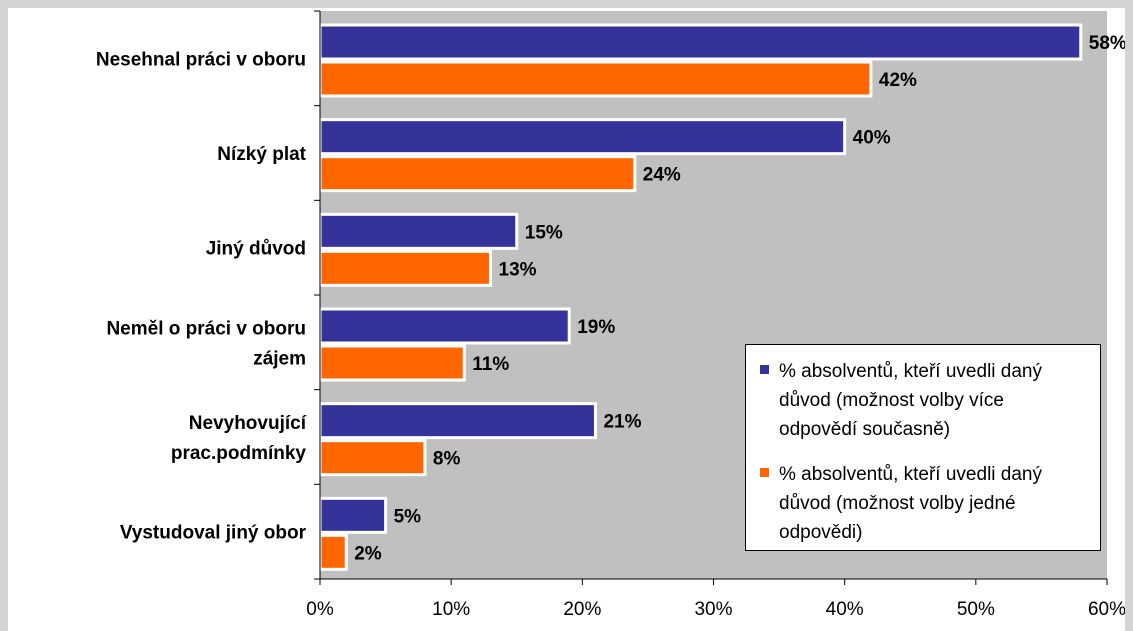 The width and height of the screenshot is (1133, 631). Describe the element at coordinates (662, 175) in the screenshot. I see `data-label: 24%` at that location.